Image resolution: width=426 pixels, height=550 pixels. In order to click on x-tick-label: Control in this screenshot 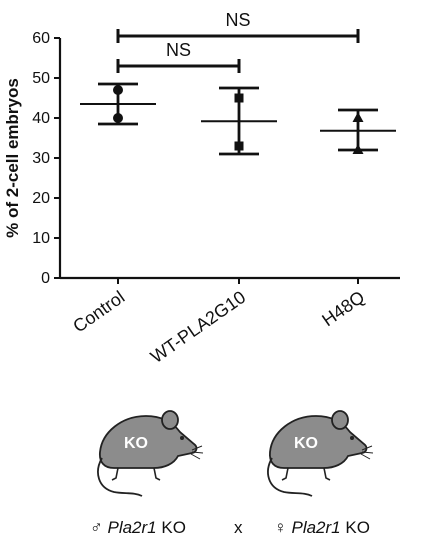, I will do `click(98, 312)`.